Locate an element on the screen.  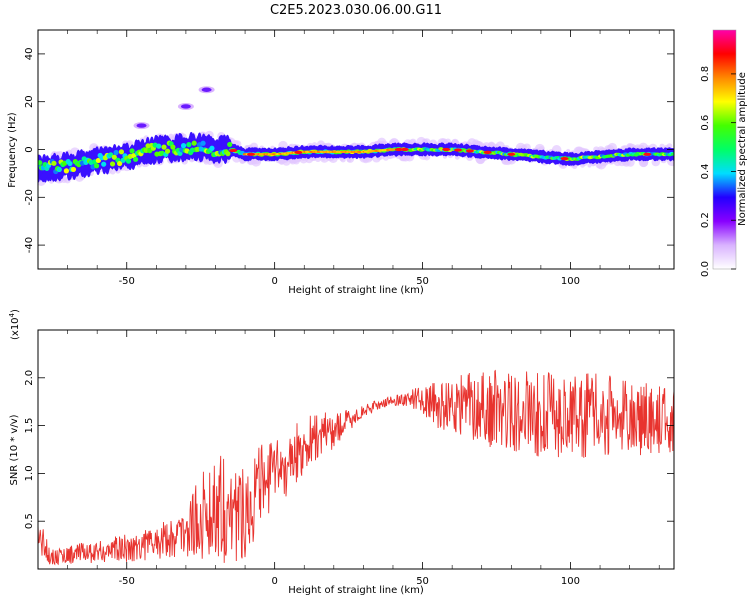
y-tick-label: -40 is located at coordinates (29, 245).